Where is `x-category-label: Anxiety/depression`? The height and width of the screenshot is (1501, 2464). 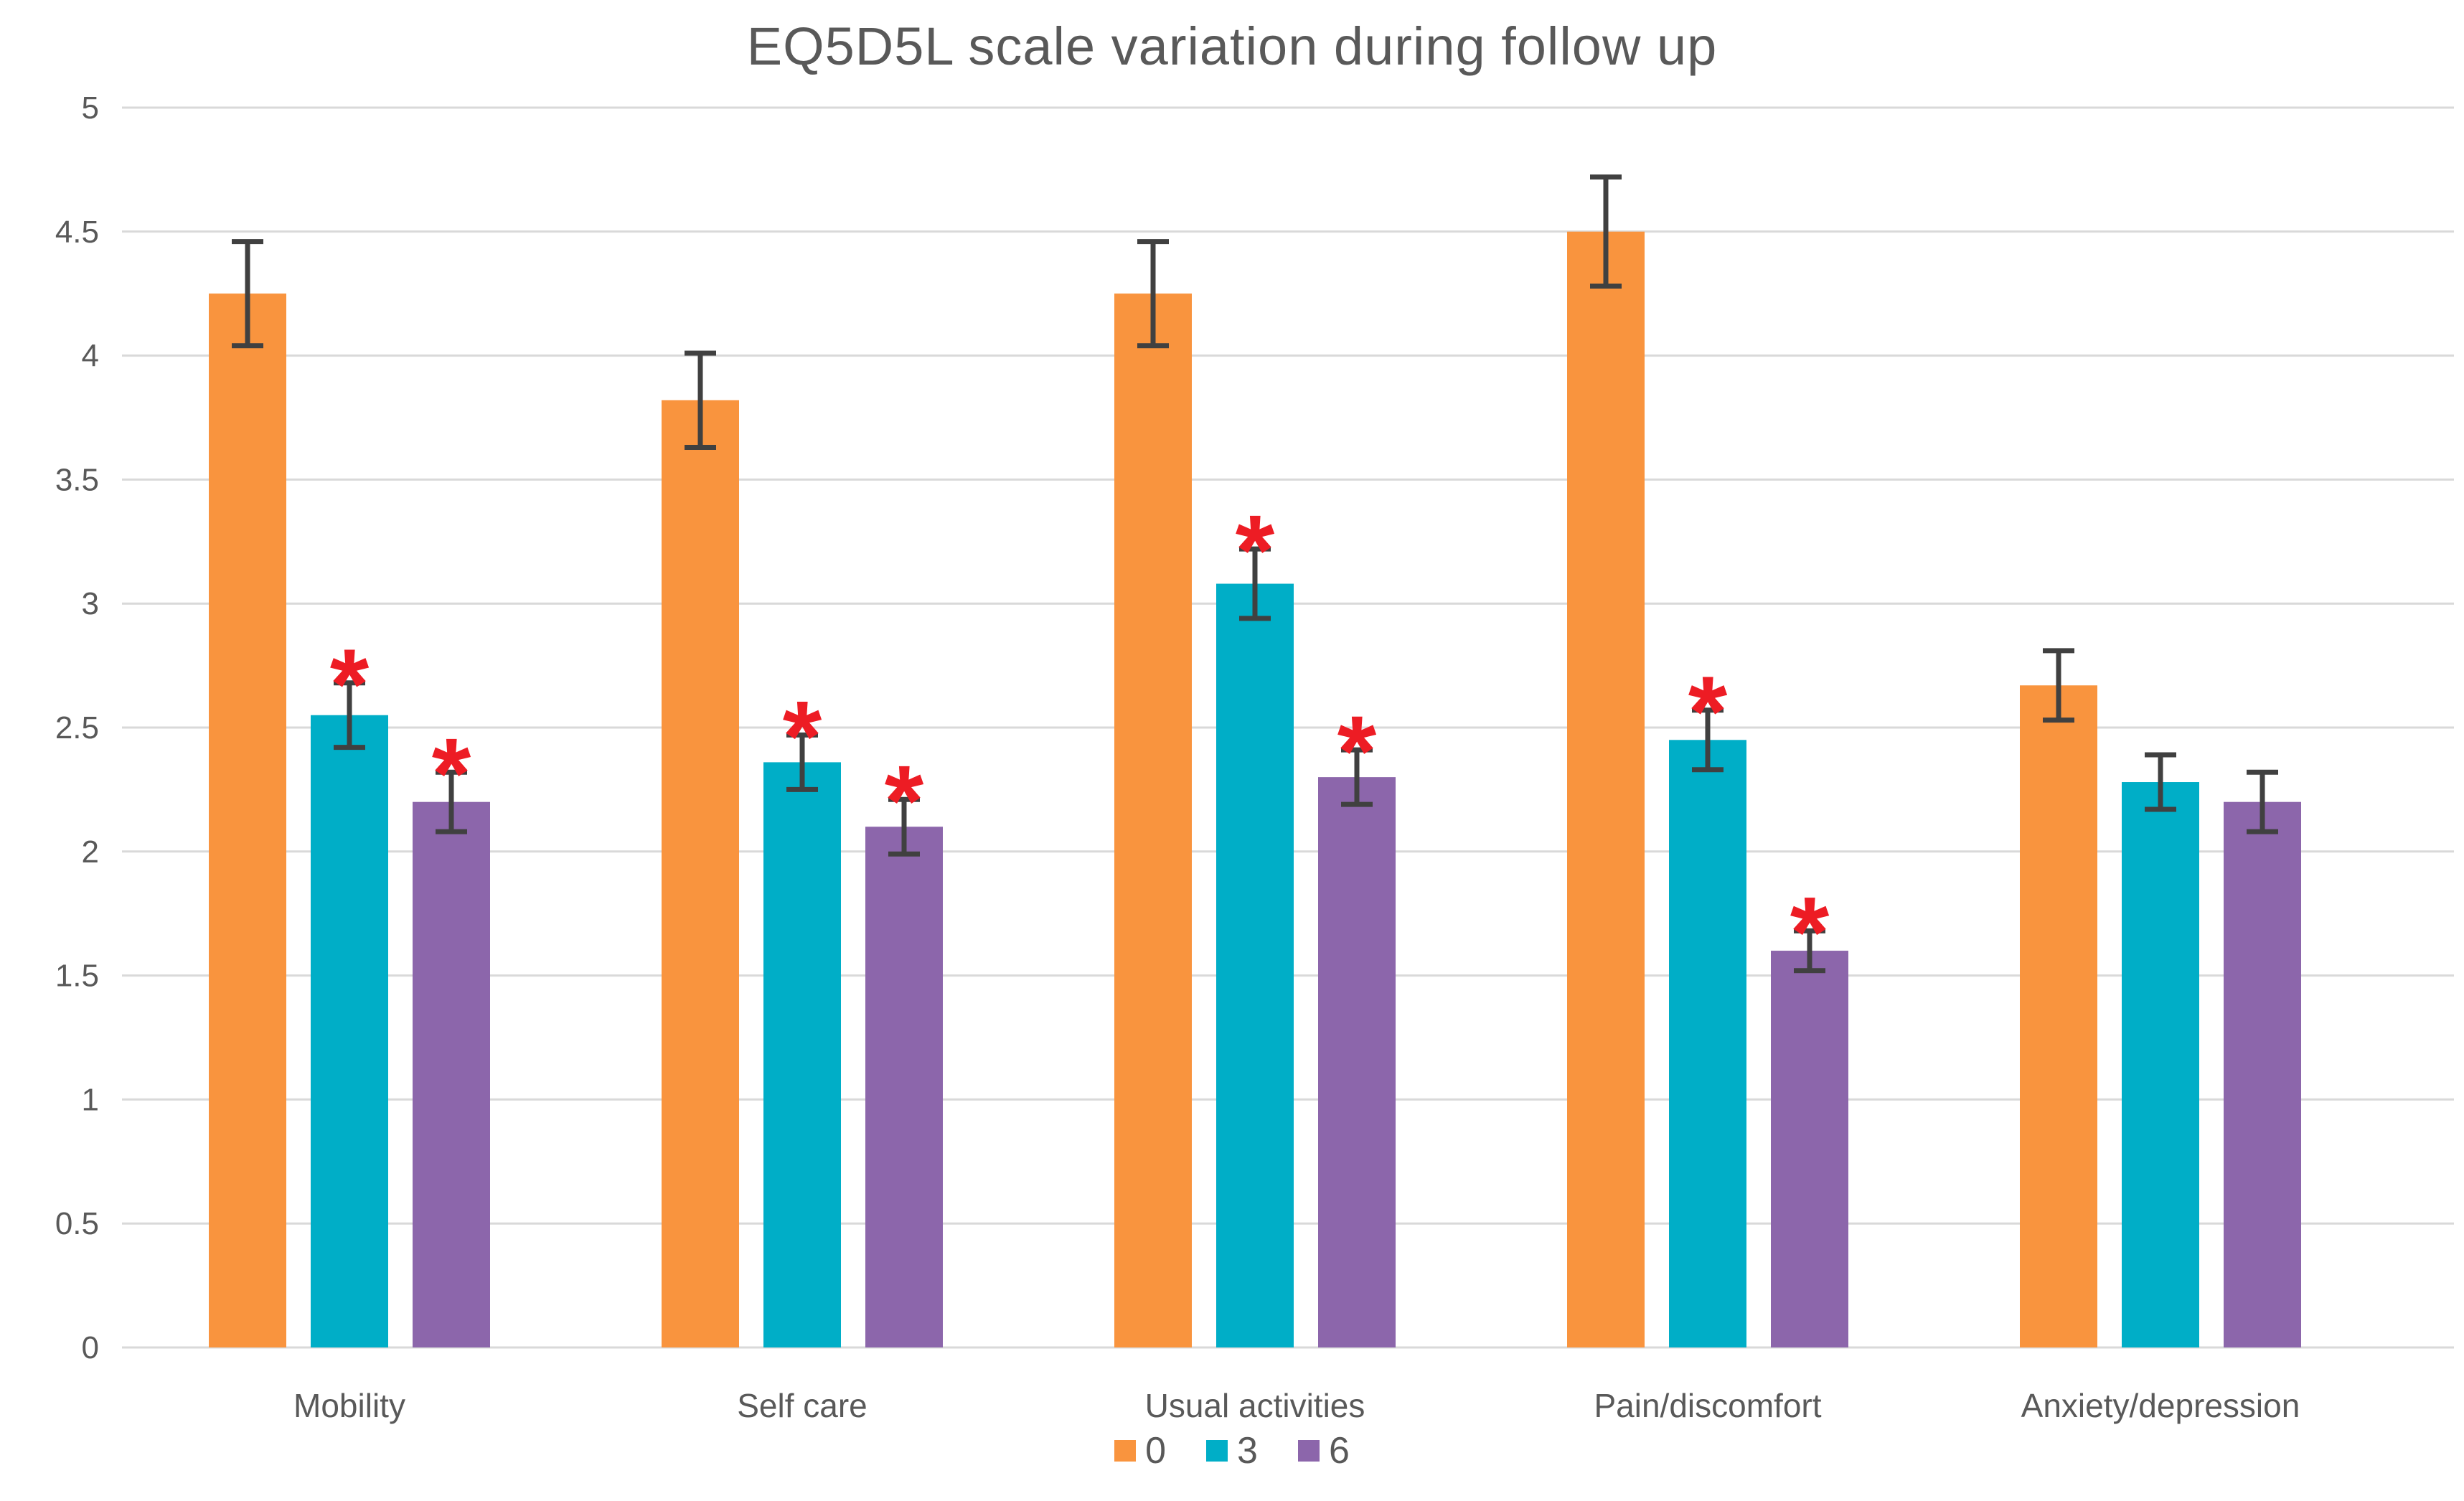 x-category-label: Anxiety/depression is located at coordinates (2160, 1405).